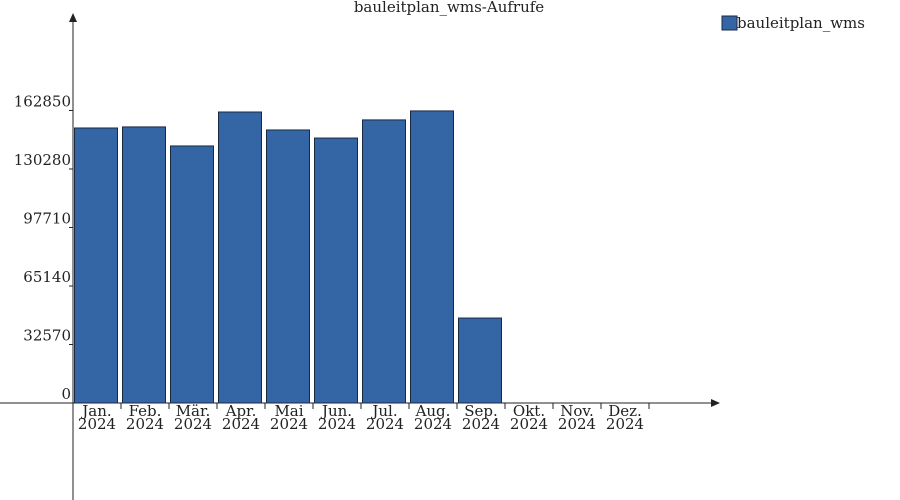 The height and width of the screenshot is (500, 900). I want to click on x-tick-label: Dez. 2024, so click(625, 417).